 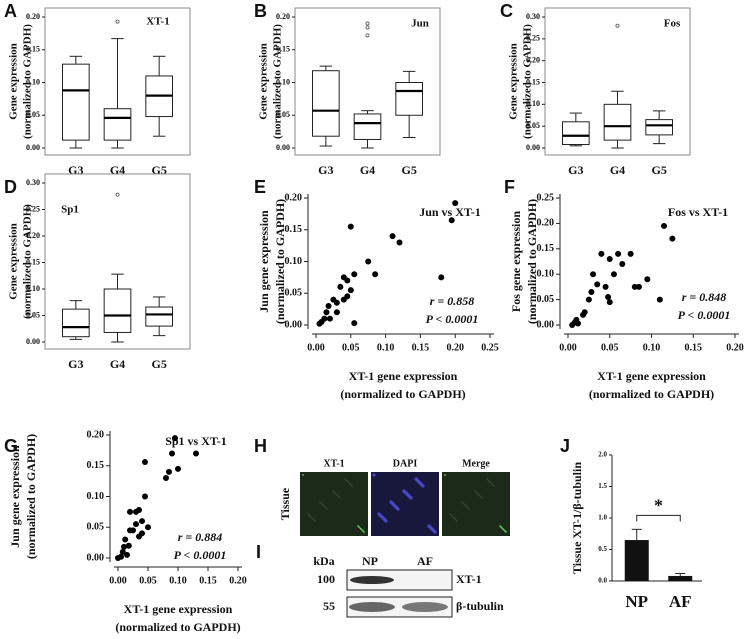 What do you see at coordinates (316, 347) in the screenshot?
I see `x-tick-label: 0.00` at bounding box center [316, 347].